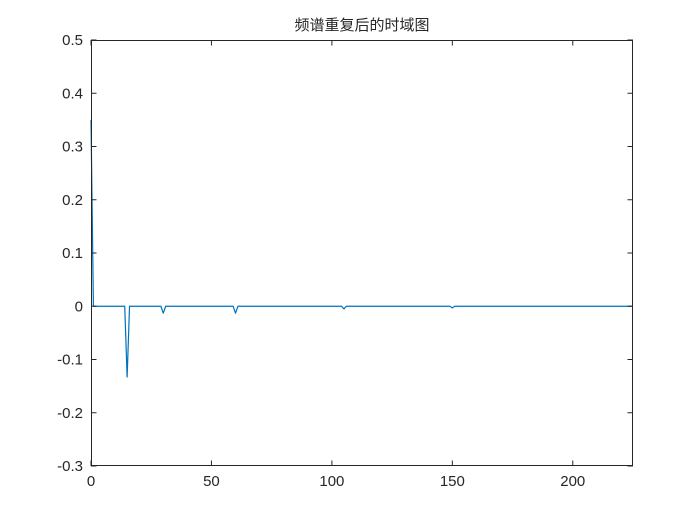  Describe the element at coordinates (72, 253) in the screenshot. I see `y-tick-label: 0.1` at that location.